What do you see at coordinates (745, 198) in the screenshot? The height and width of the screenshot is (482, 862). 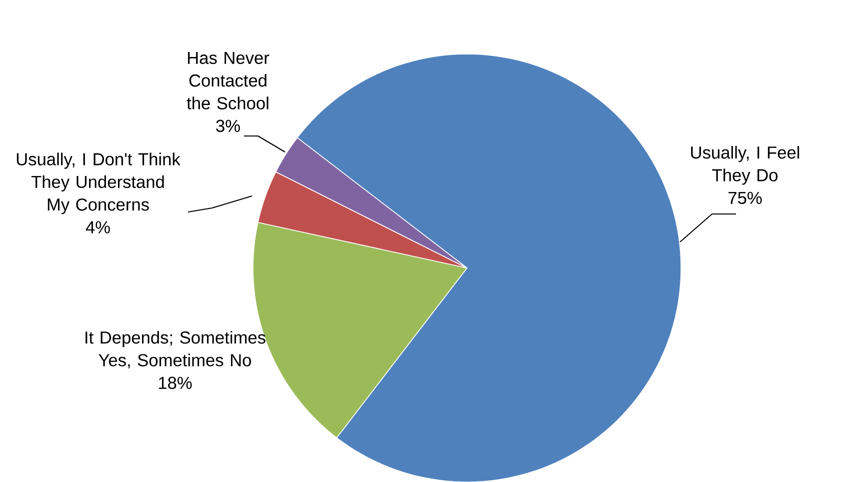 I see `data-label: 75%` at bounding box center [745, 198].